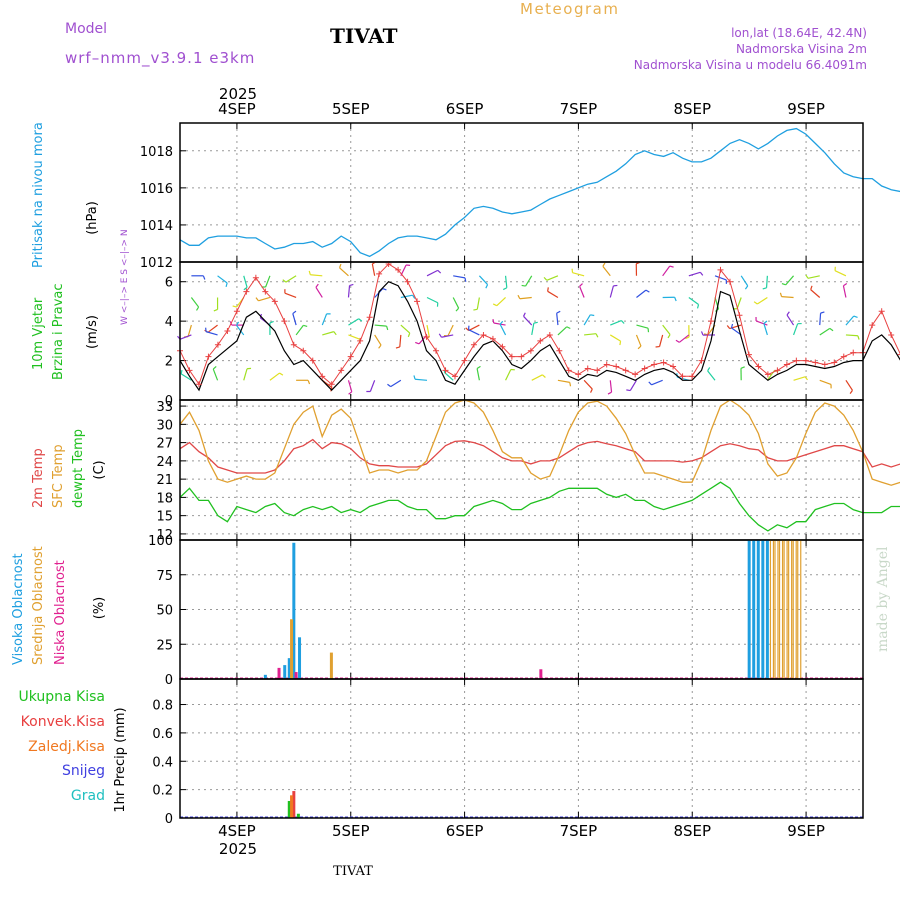  Describe the element at coordinates (78, 468) in the screenshot. I see `dewpt-side-label: dewpt Temp` at that location.